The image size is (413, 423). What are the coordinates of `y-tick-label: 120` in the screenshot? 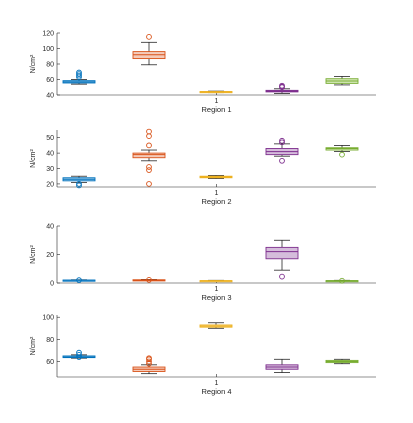 It's located at (48, 34).